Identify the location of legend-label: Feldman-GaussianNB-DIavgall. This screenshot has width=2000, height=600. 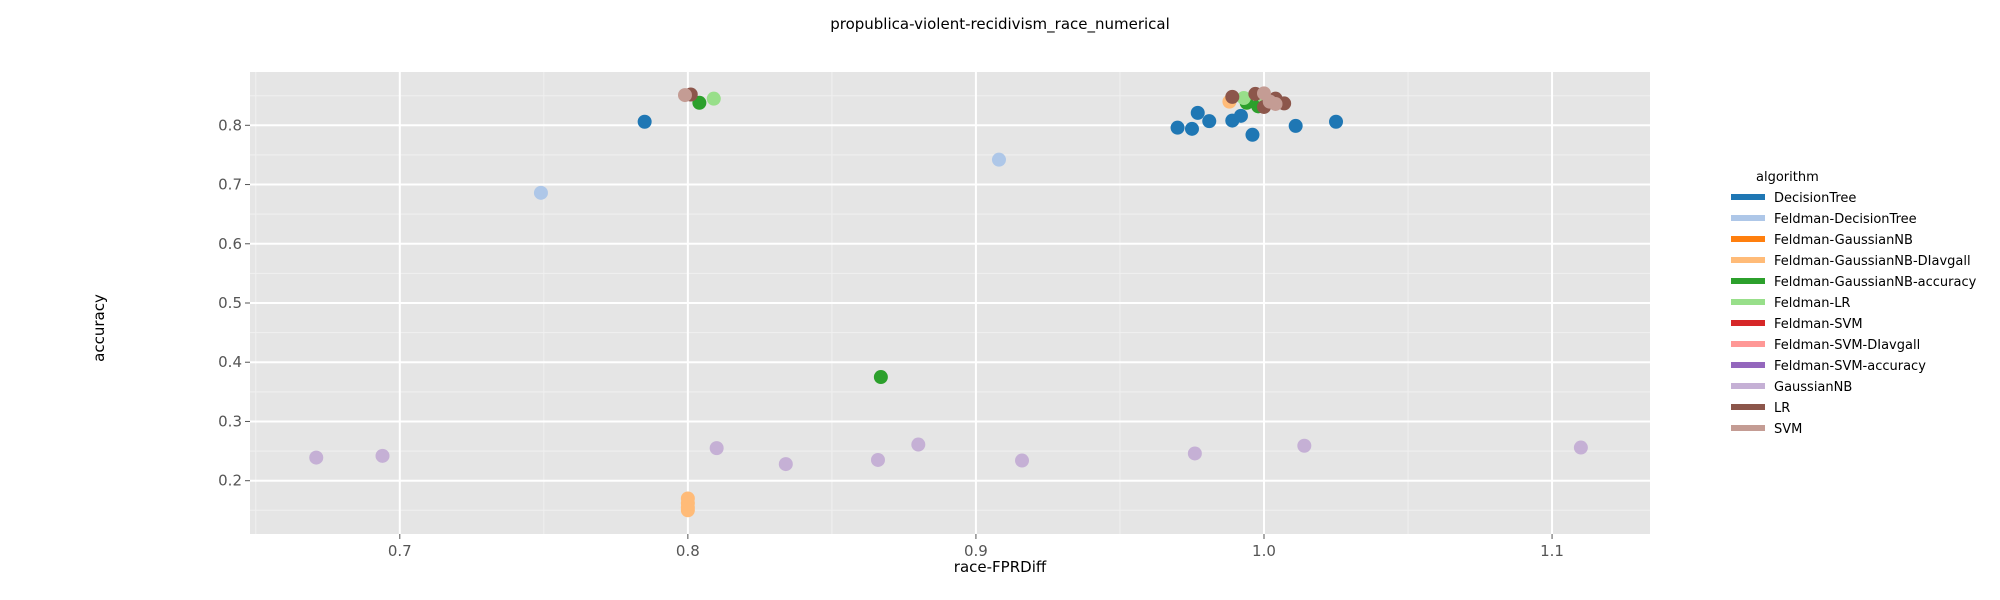
(1872, 261).